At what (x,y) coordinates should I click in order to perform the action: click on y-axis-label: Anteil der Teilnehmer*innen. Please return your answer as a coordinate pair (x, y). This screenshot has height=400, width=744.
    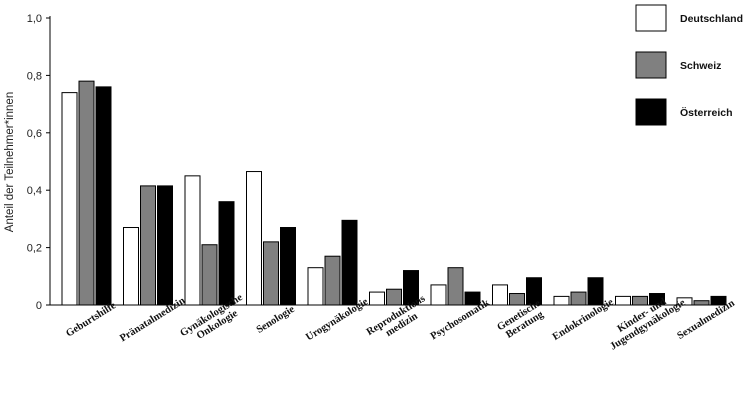
    Looking at the image, I should click on (10, 162).